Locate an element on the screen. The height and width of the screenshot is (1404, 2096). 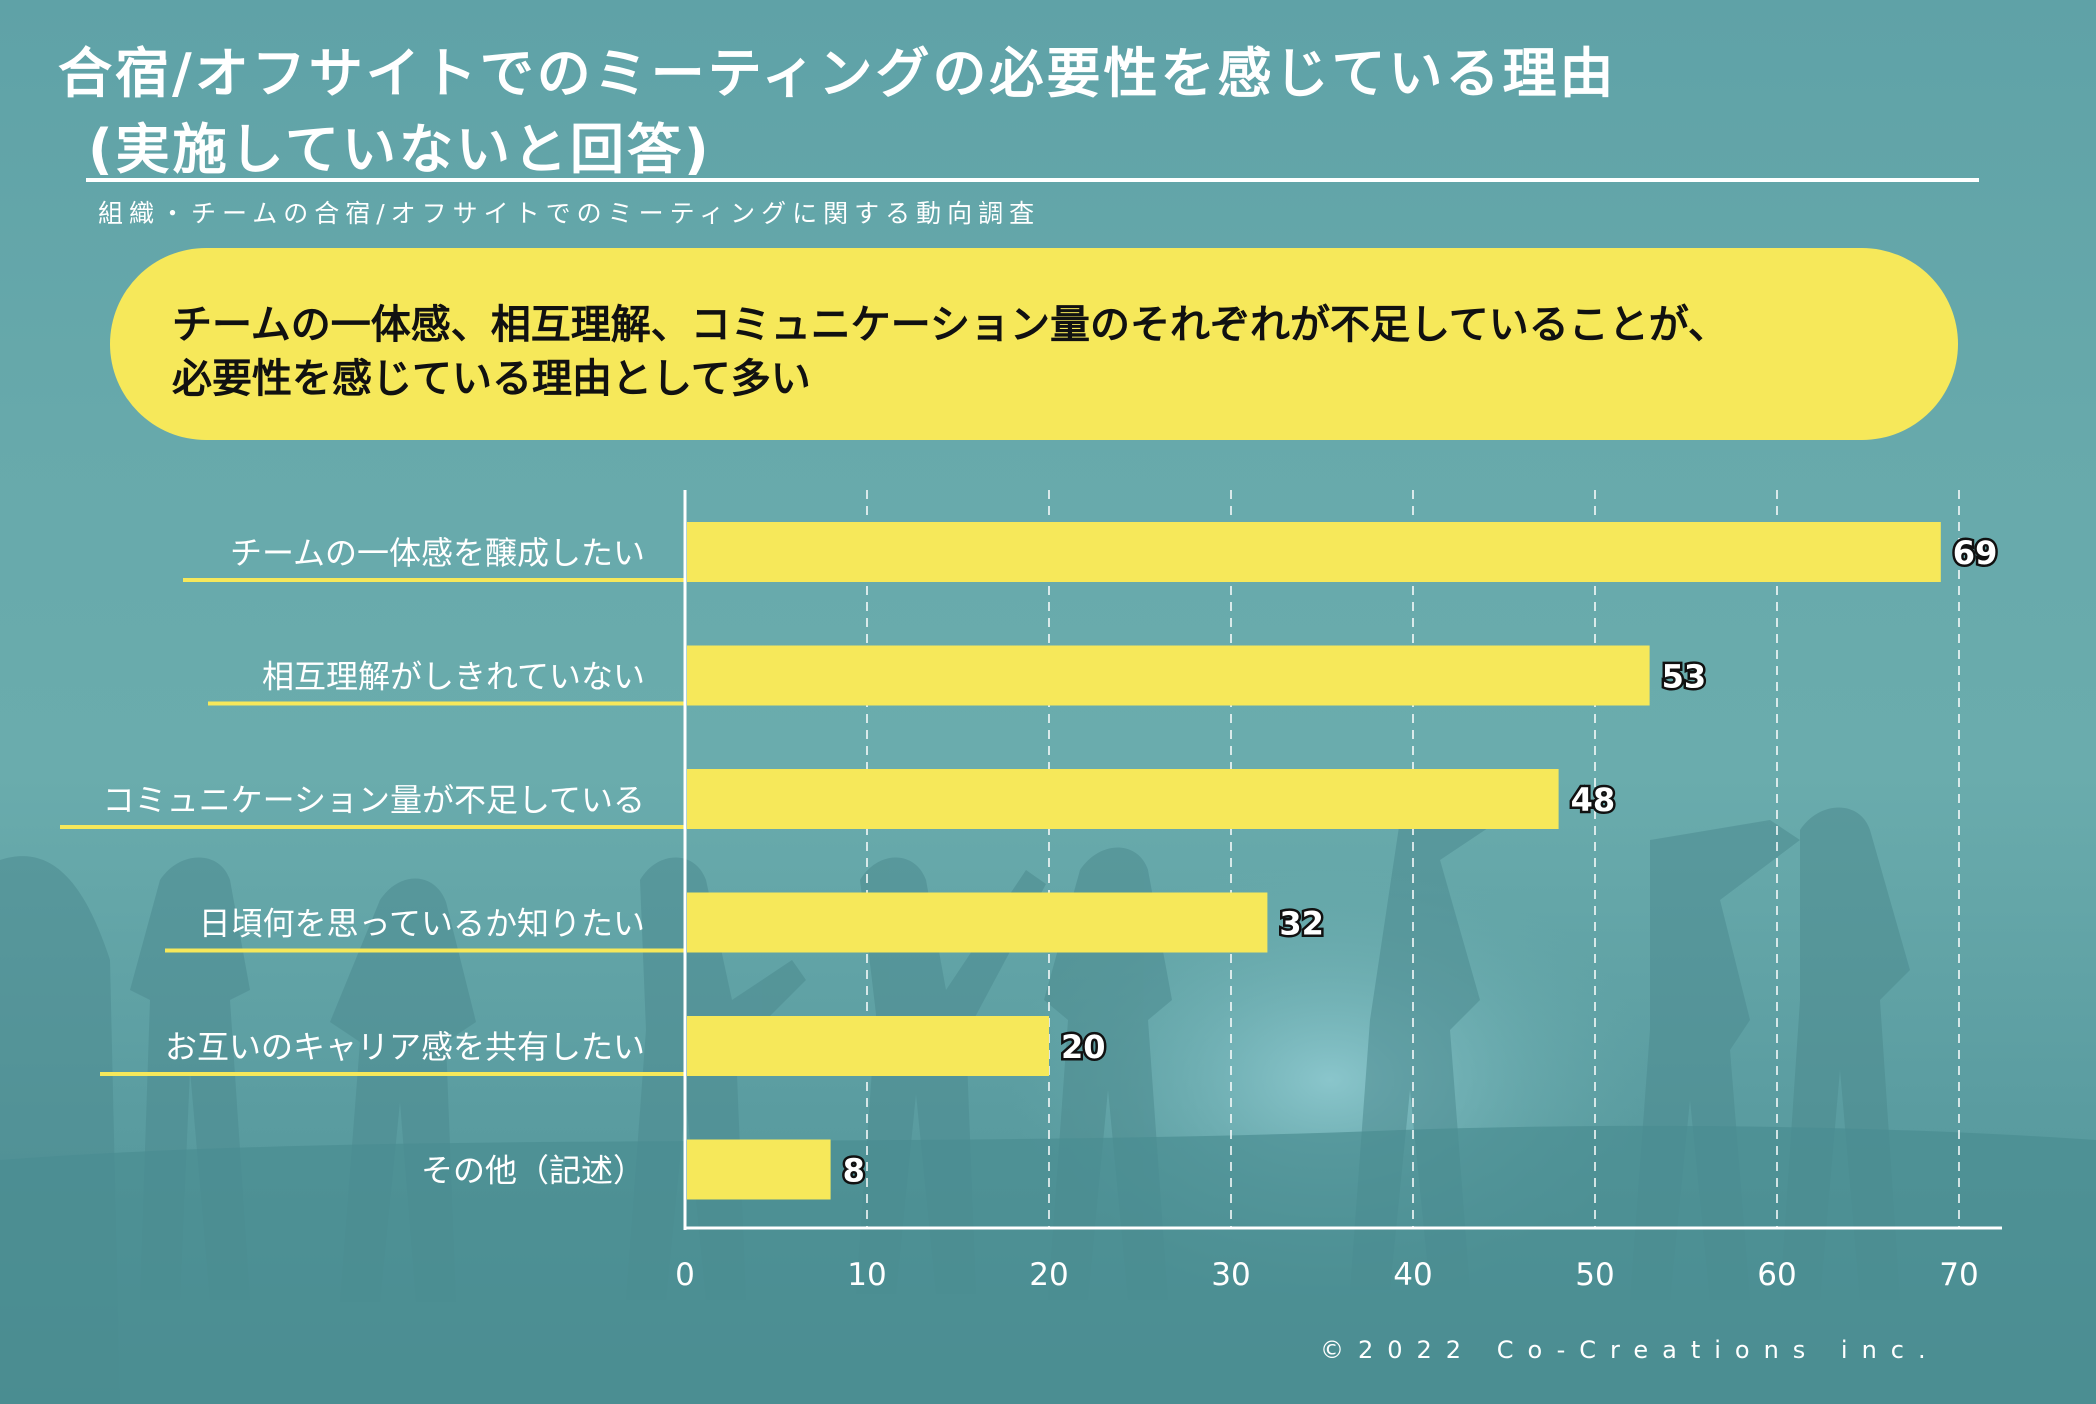
title-underline is located at coordinates (1032, 180).